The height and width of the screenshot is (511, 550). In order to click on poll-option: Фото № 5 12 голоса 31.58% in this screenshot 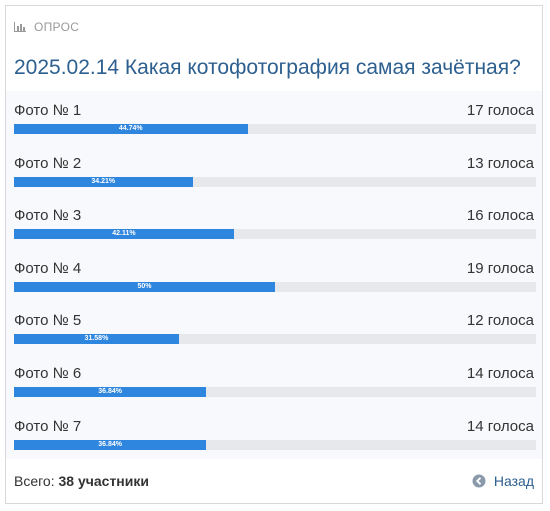, I will do `click(274, 327)`.